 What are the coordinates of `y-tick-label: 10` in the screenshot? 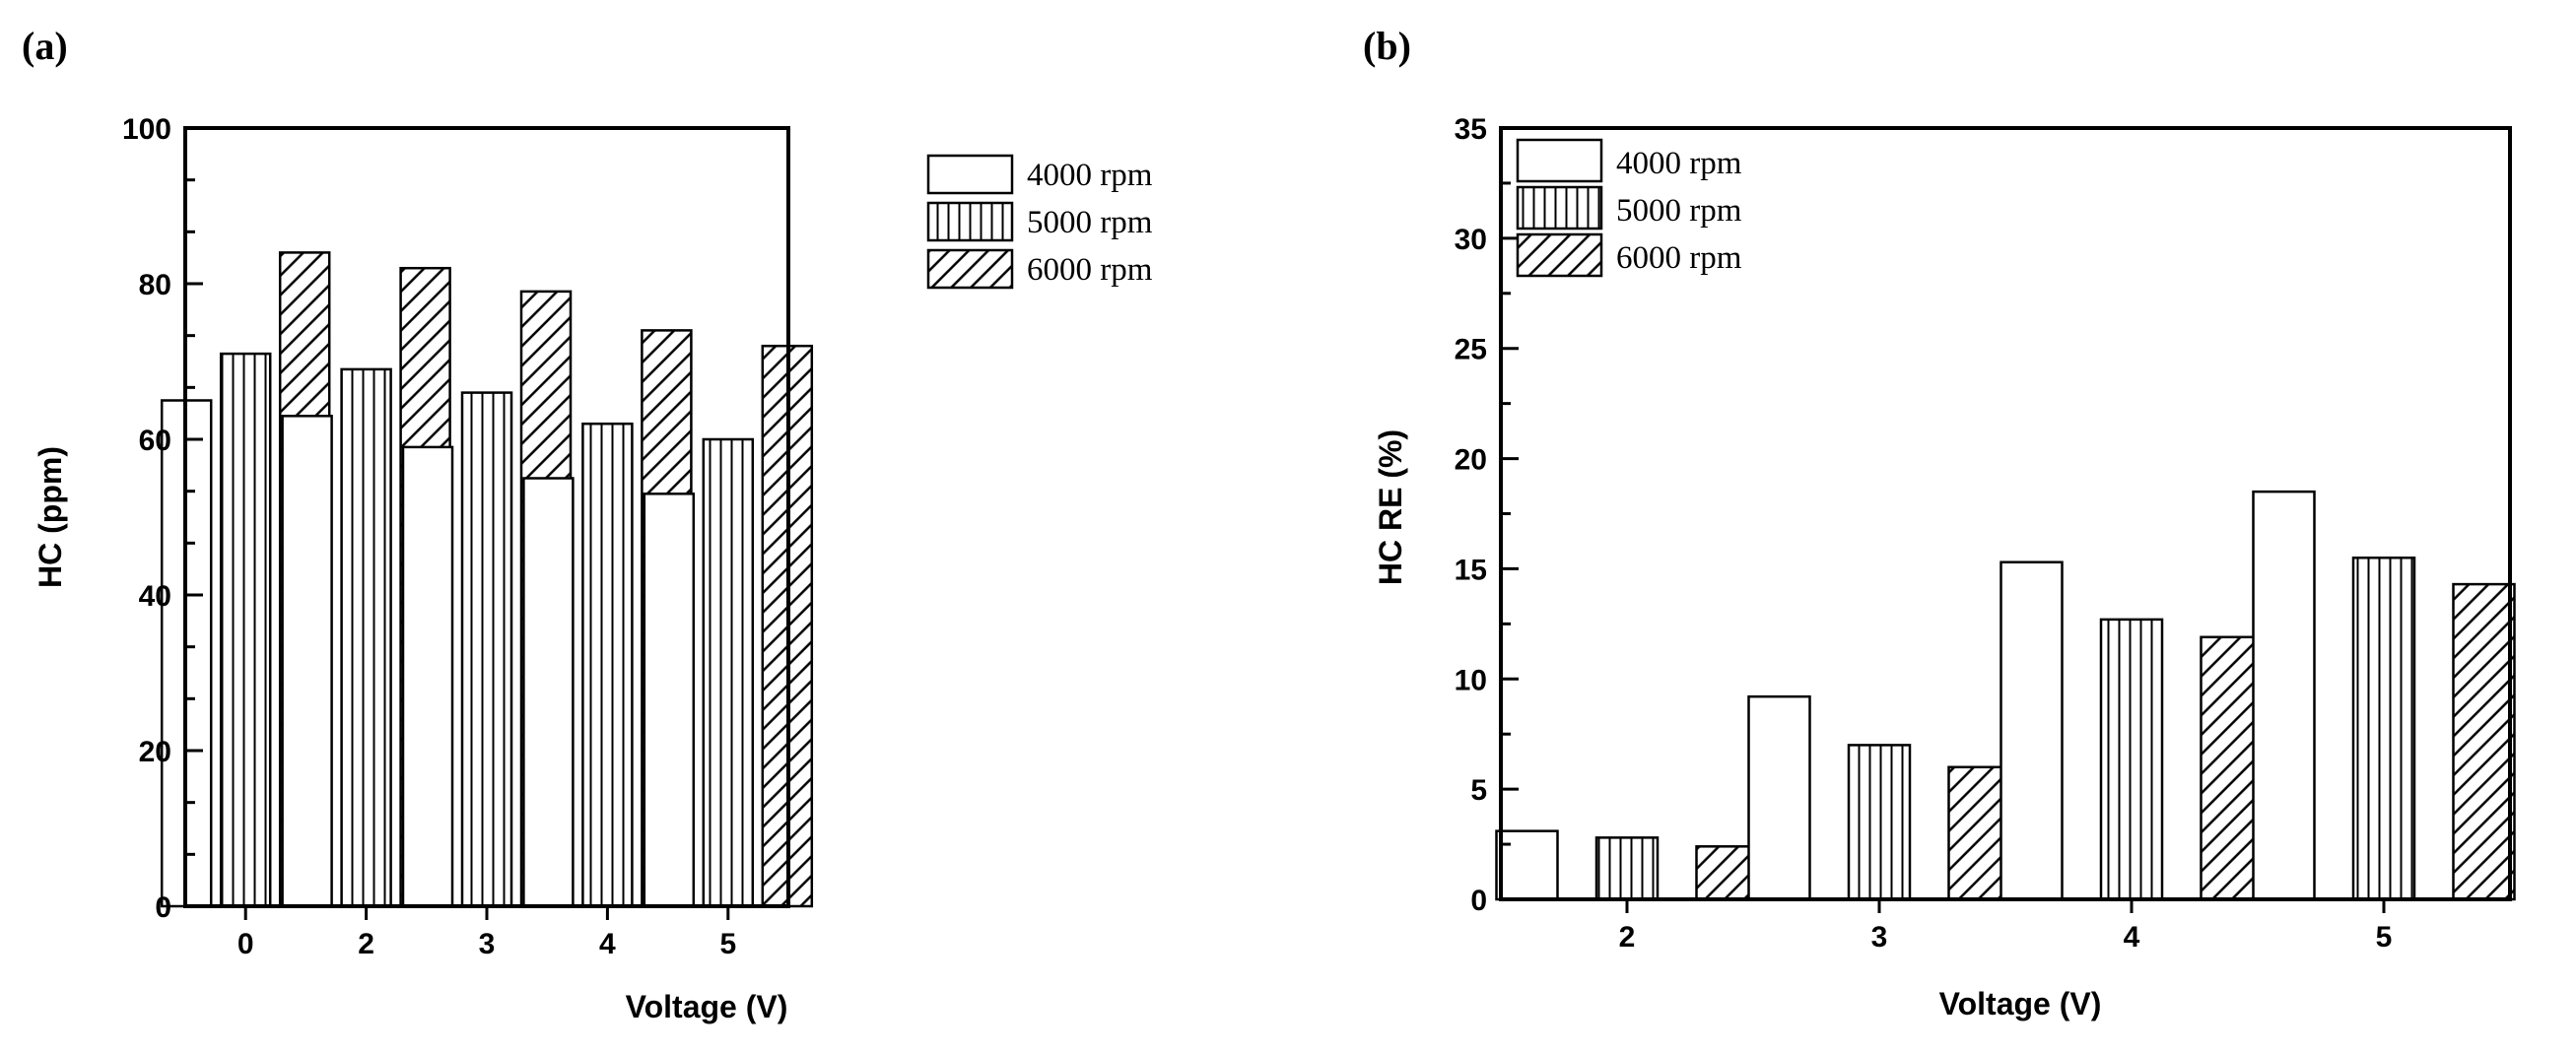 It's located at (1471, 680).